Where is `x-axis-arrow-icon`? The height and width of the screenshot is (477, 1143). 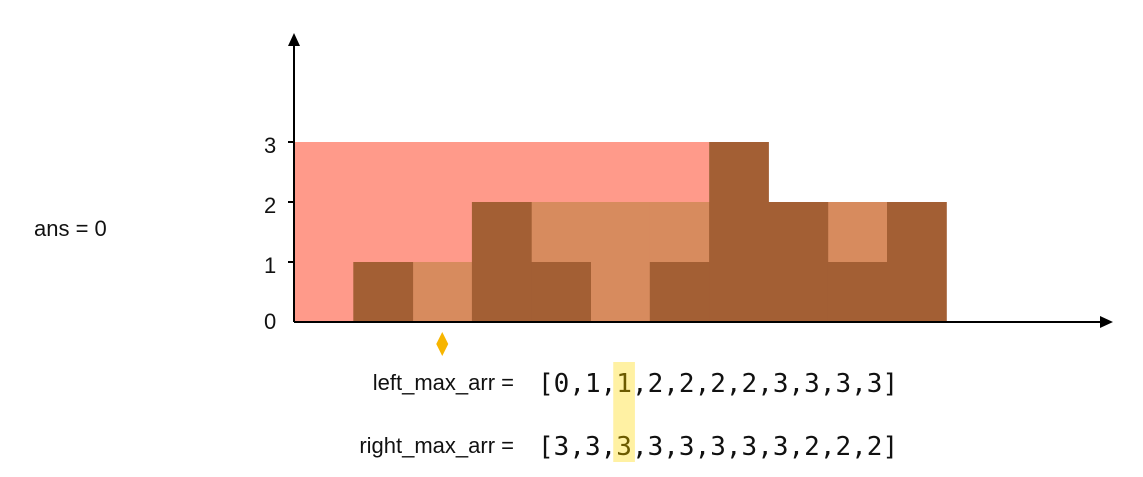
x-axis-arrow-icon is located at coordinates (1106, 322).